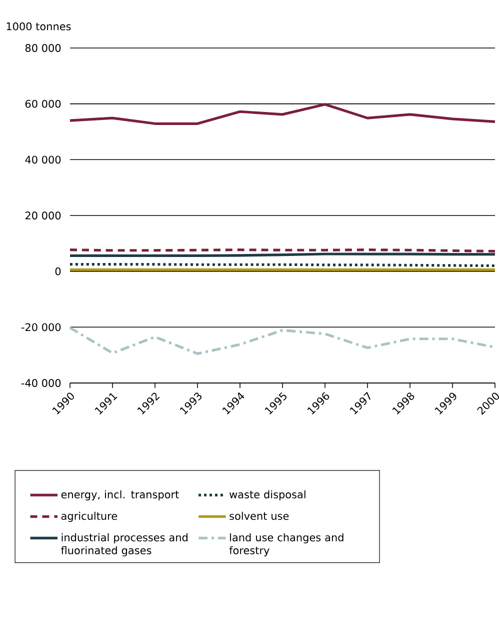 The height and width of the screenshot is (634, 499). What do you see at coordinates (89, 517) in the screenshot?
I see `legend-label: agriculture` at bounding box center [89, 517].